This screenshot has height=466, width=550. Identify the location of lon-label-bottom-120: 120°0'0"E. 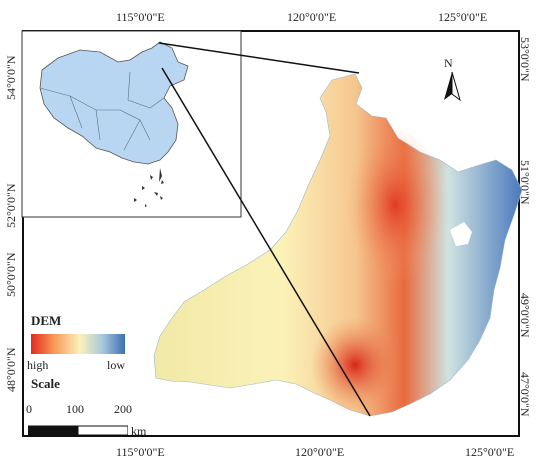
(320, 452).